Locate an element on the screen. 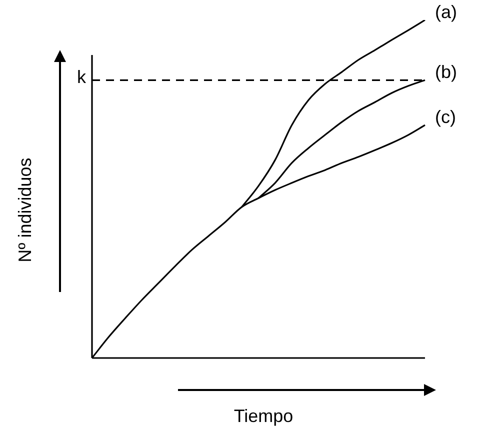 The width and height of the screenshot is (495, 428). series-label: (a) is located at coordinates (446, 12).